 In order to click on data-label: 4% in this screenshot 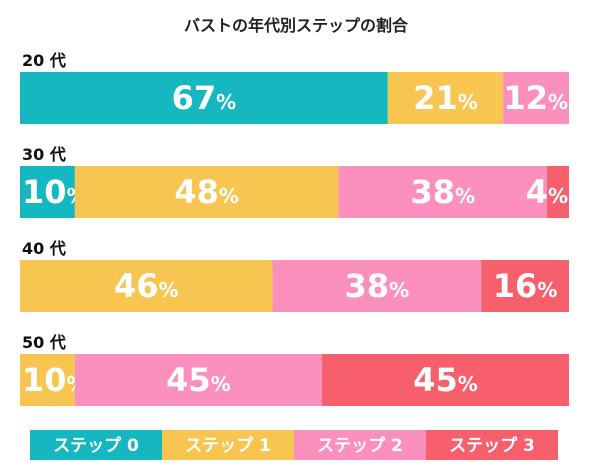, I will do `click(547, 192)`.